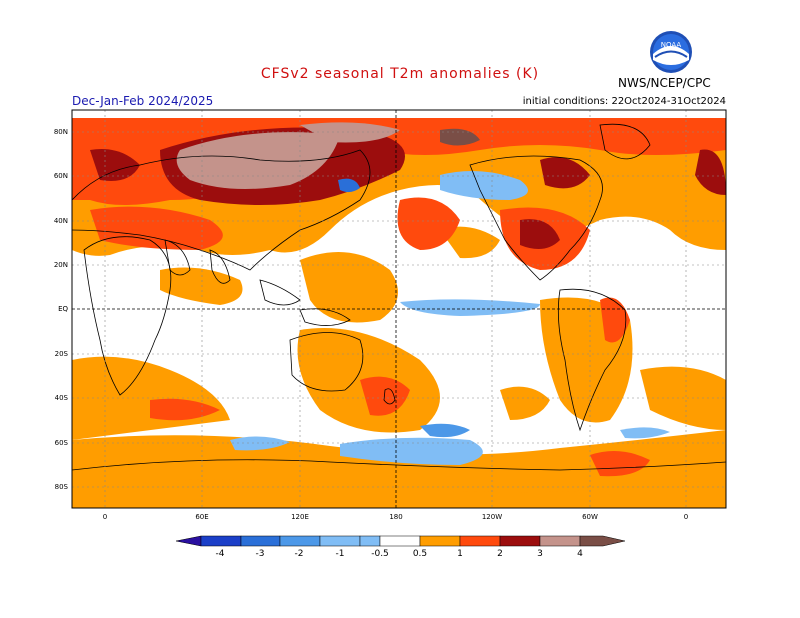 The image size is (800, 618). I want to click on logo-text: NOAA, so click(671, 45).